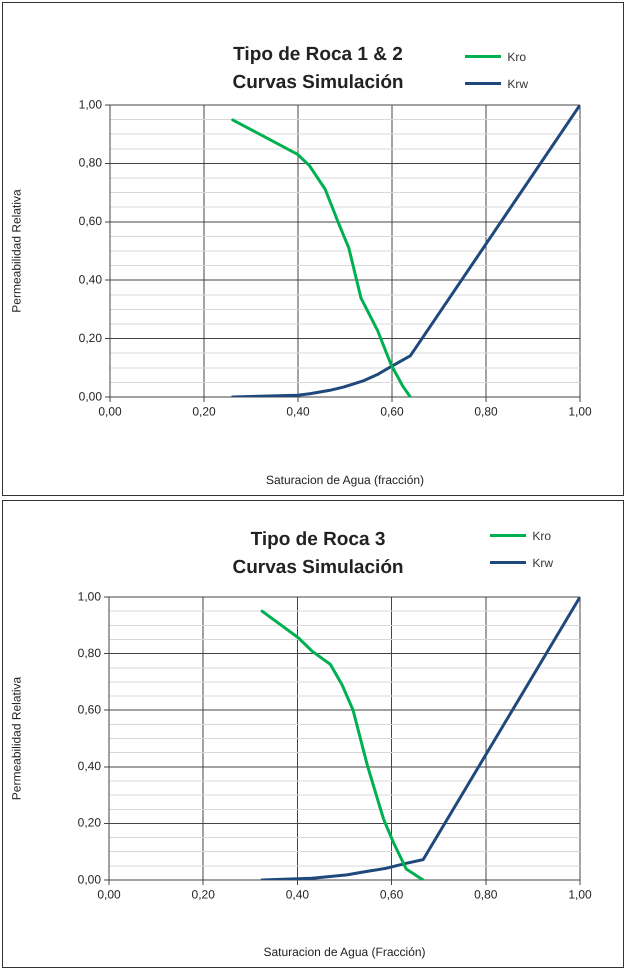 Image resolution: width=627 pixels, height=970 pixels. I want to click on x-axis-title: Saturacion de Agua (fracción), so click(345, 480).